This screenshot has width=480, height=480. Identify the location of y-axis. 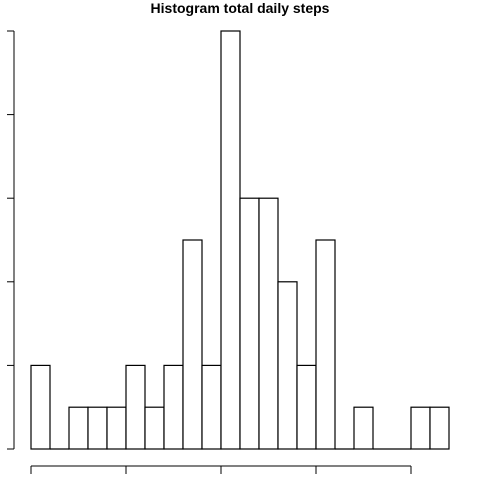
(11, 240).